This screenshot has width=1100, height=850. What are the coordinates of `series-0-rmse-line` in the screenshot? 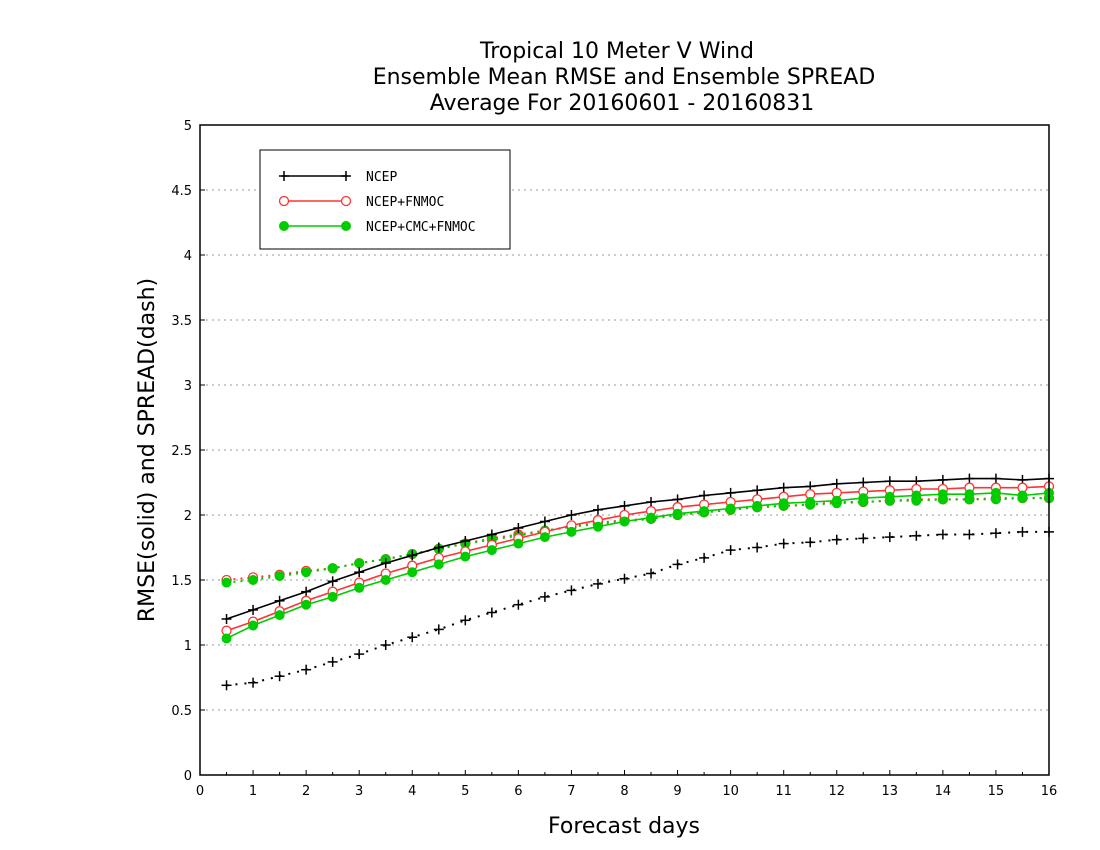 It's located at (638, 548).